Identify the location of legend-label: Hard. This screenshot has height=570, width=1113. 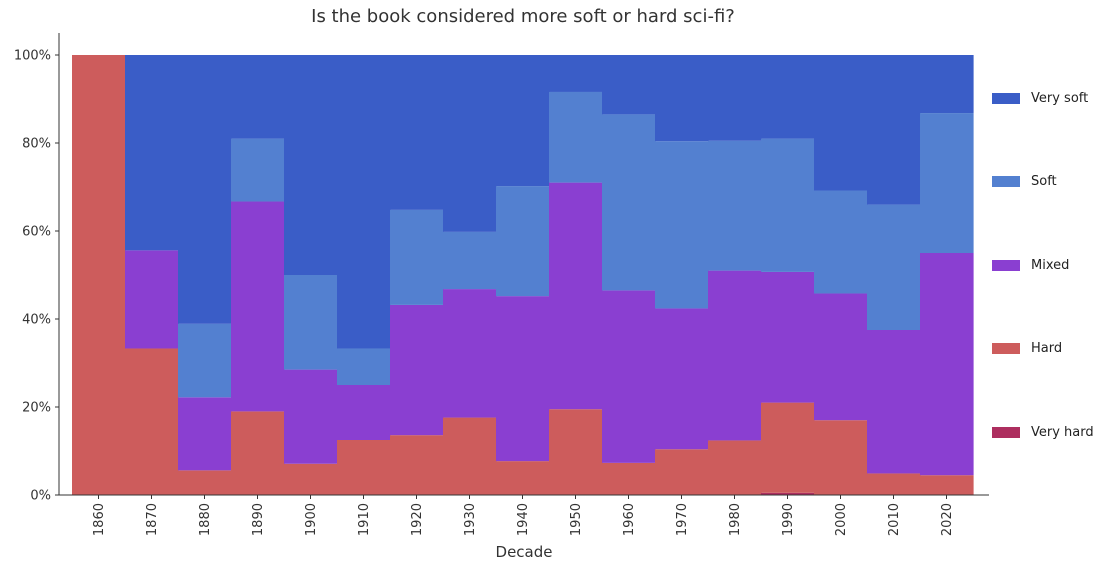
(1047, 348).